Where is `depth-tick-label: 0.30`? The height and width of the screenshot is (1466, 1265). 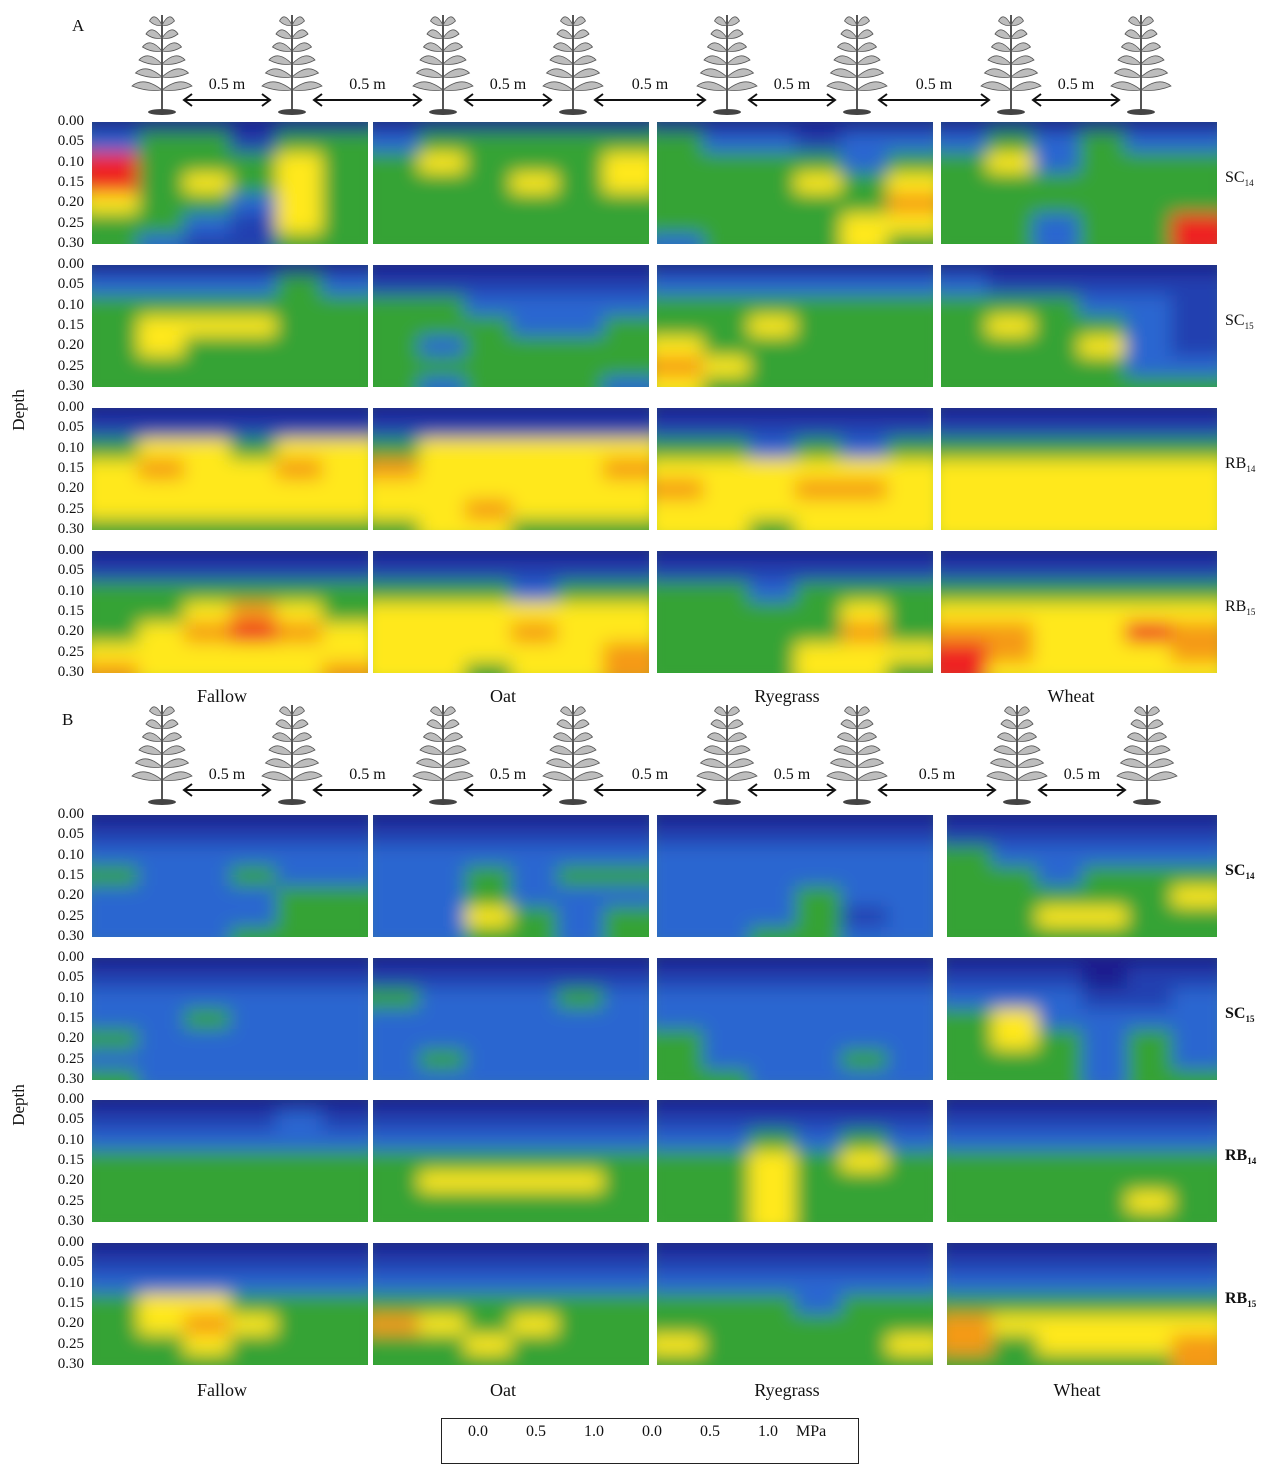
depth-tick-label: 0.30 is located at coordinates (70, 386).